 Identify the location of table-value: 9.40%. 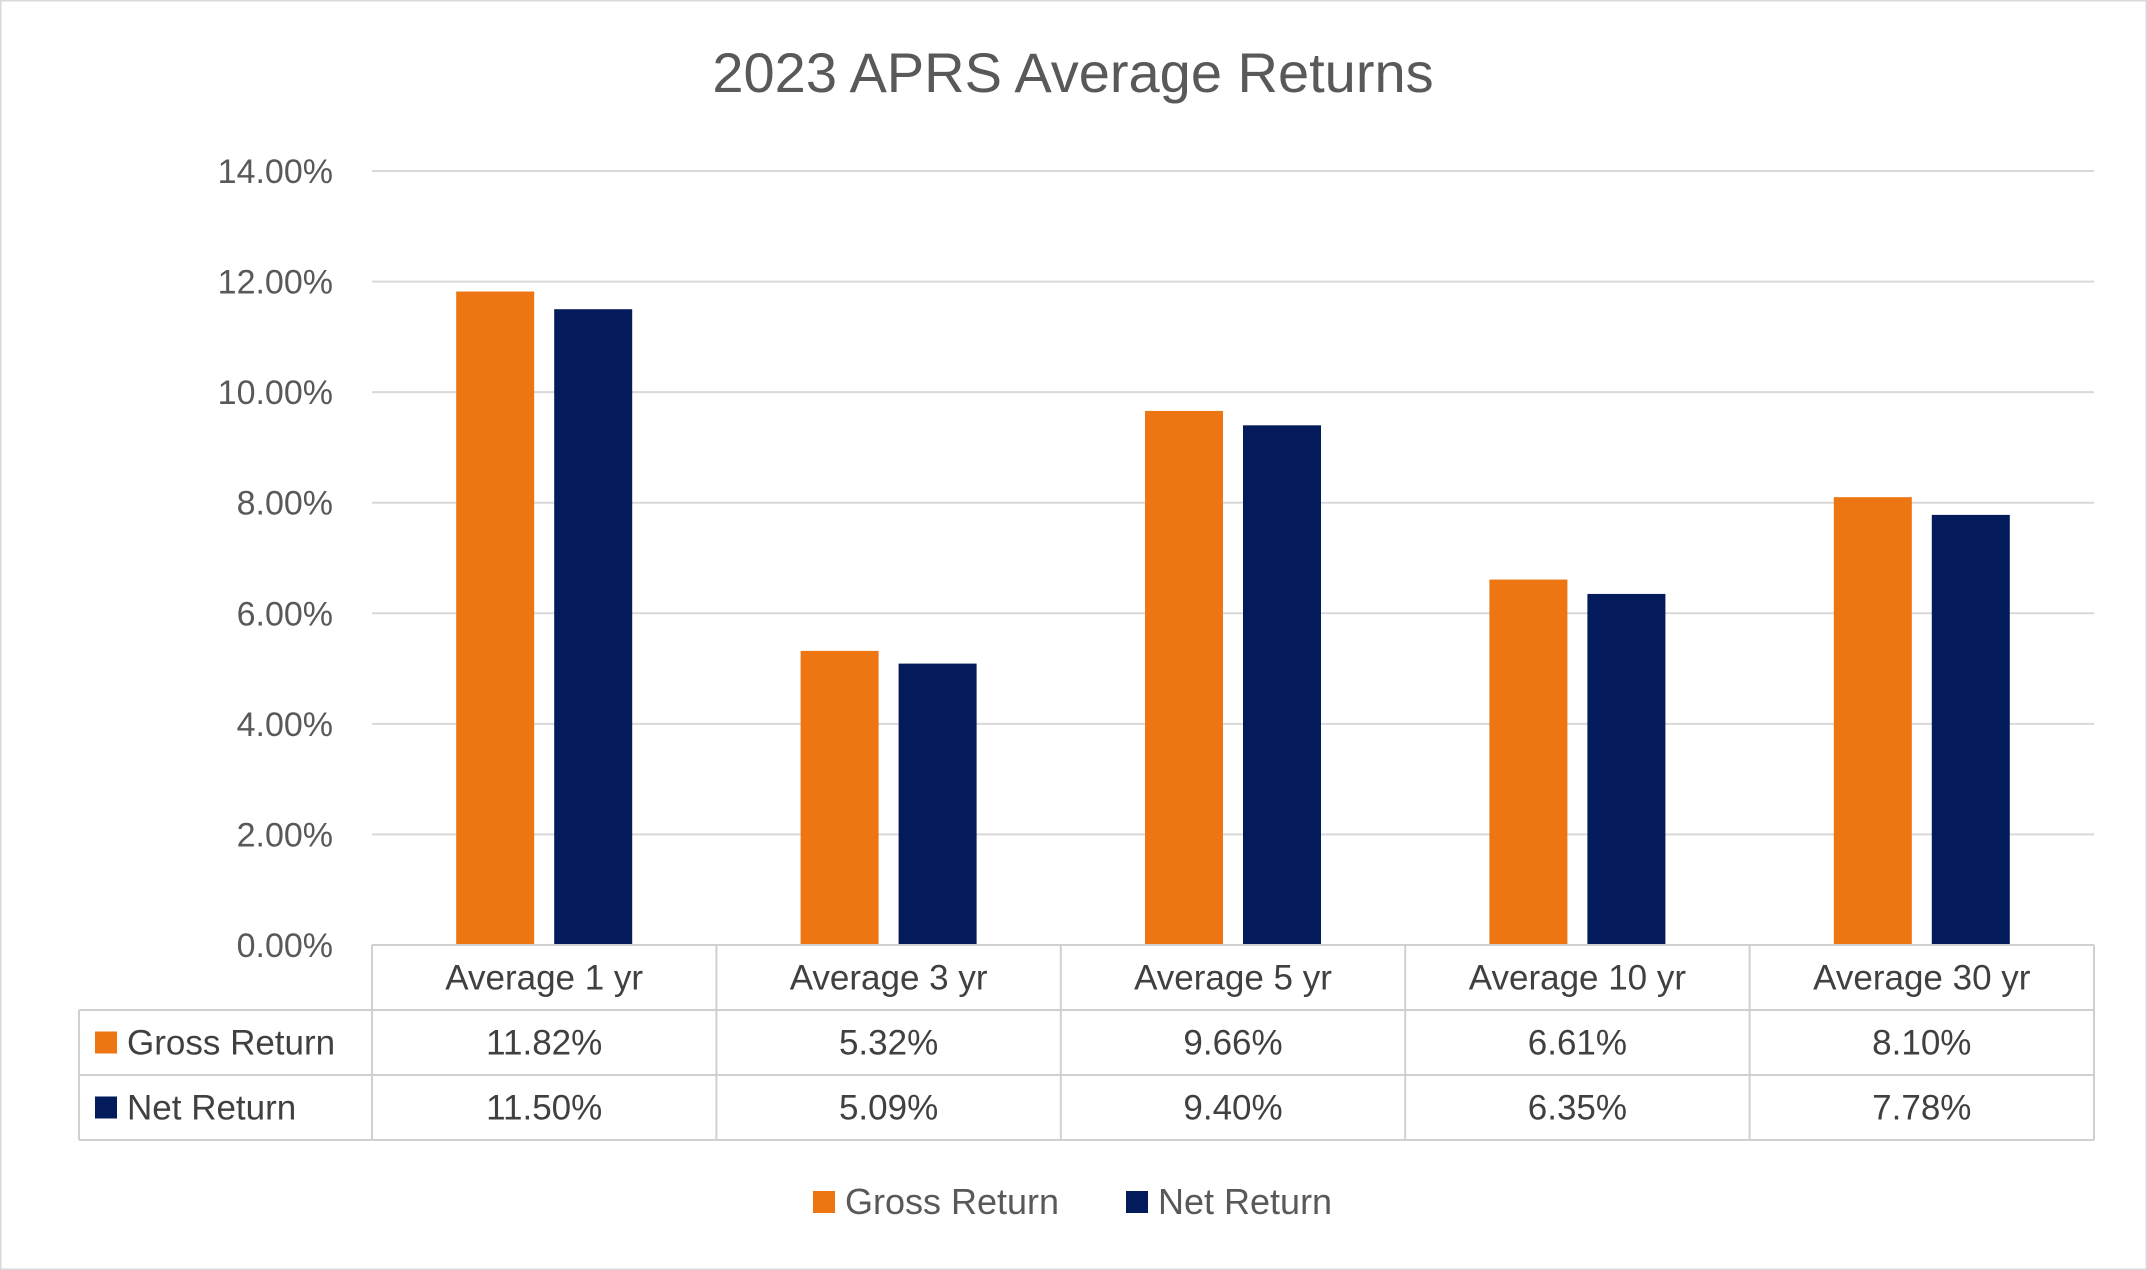
(1232, 1108).